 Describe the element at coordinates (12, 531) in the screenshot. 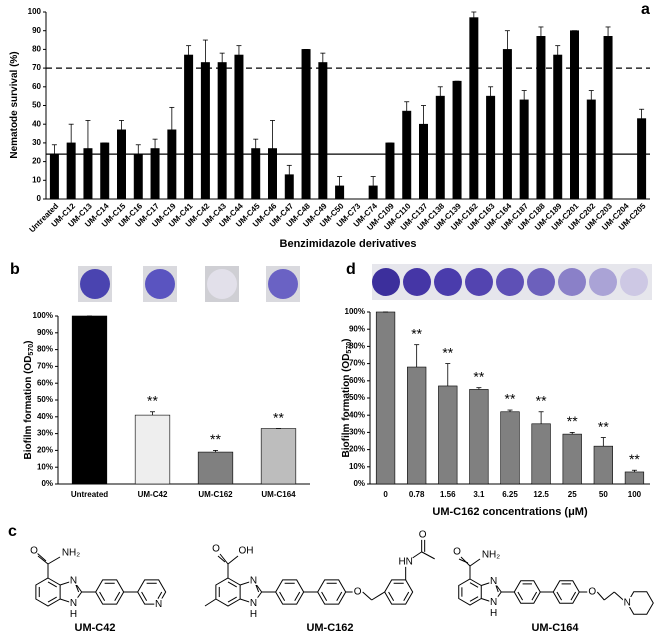

I see `panel-label: c` at that location.